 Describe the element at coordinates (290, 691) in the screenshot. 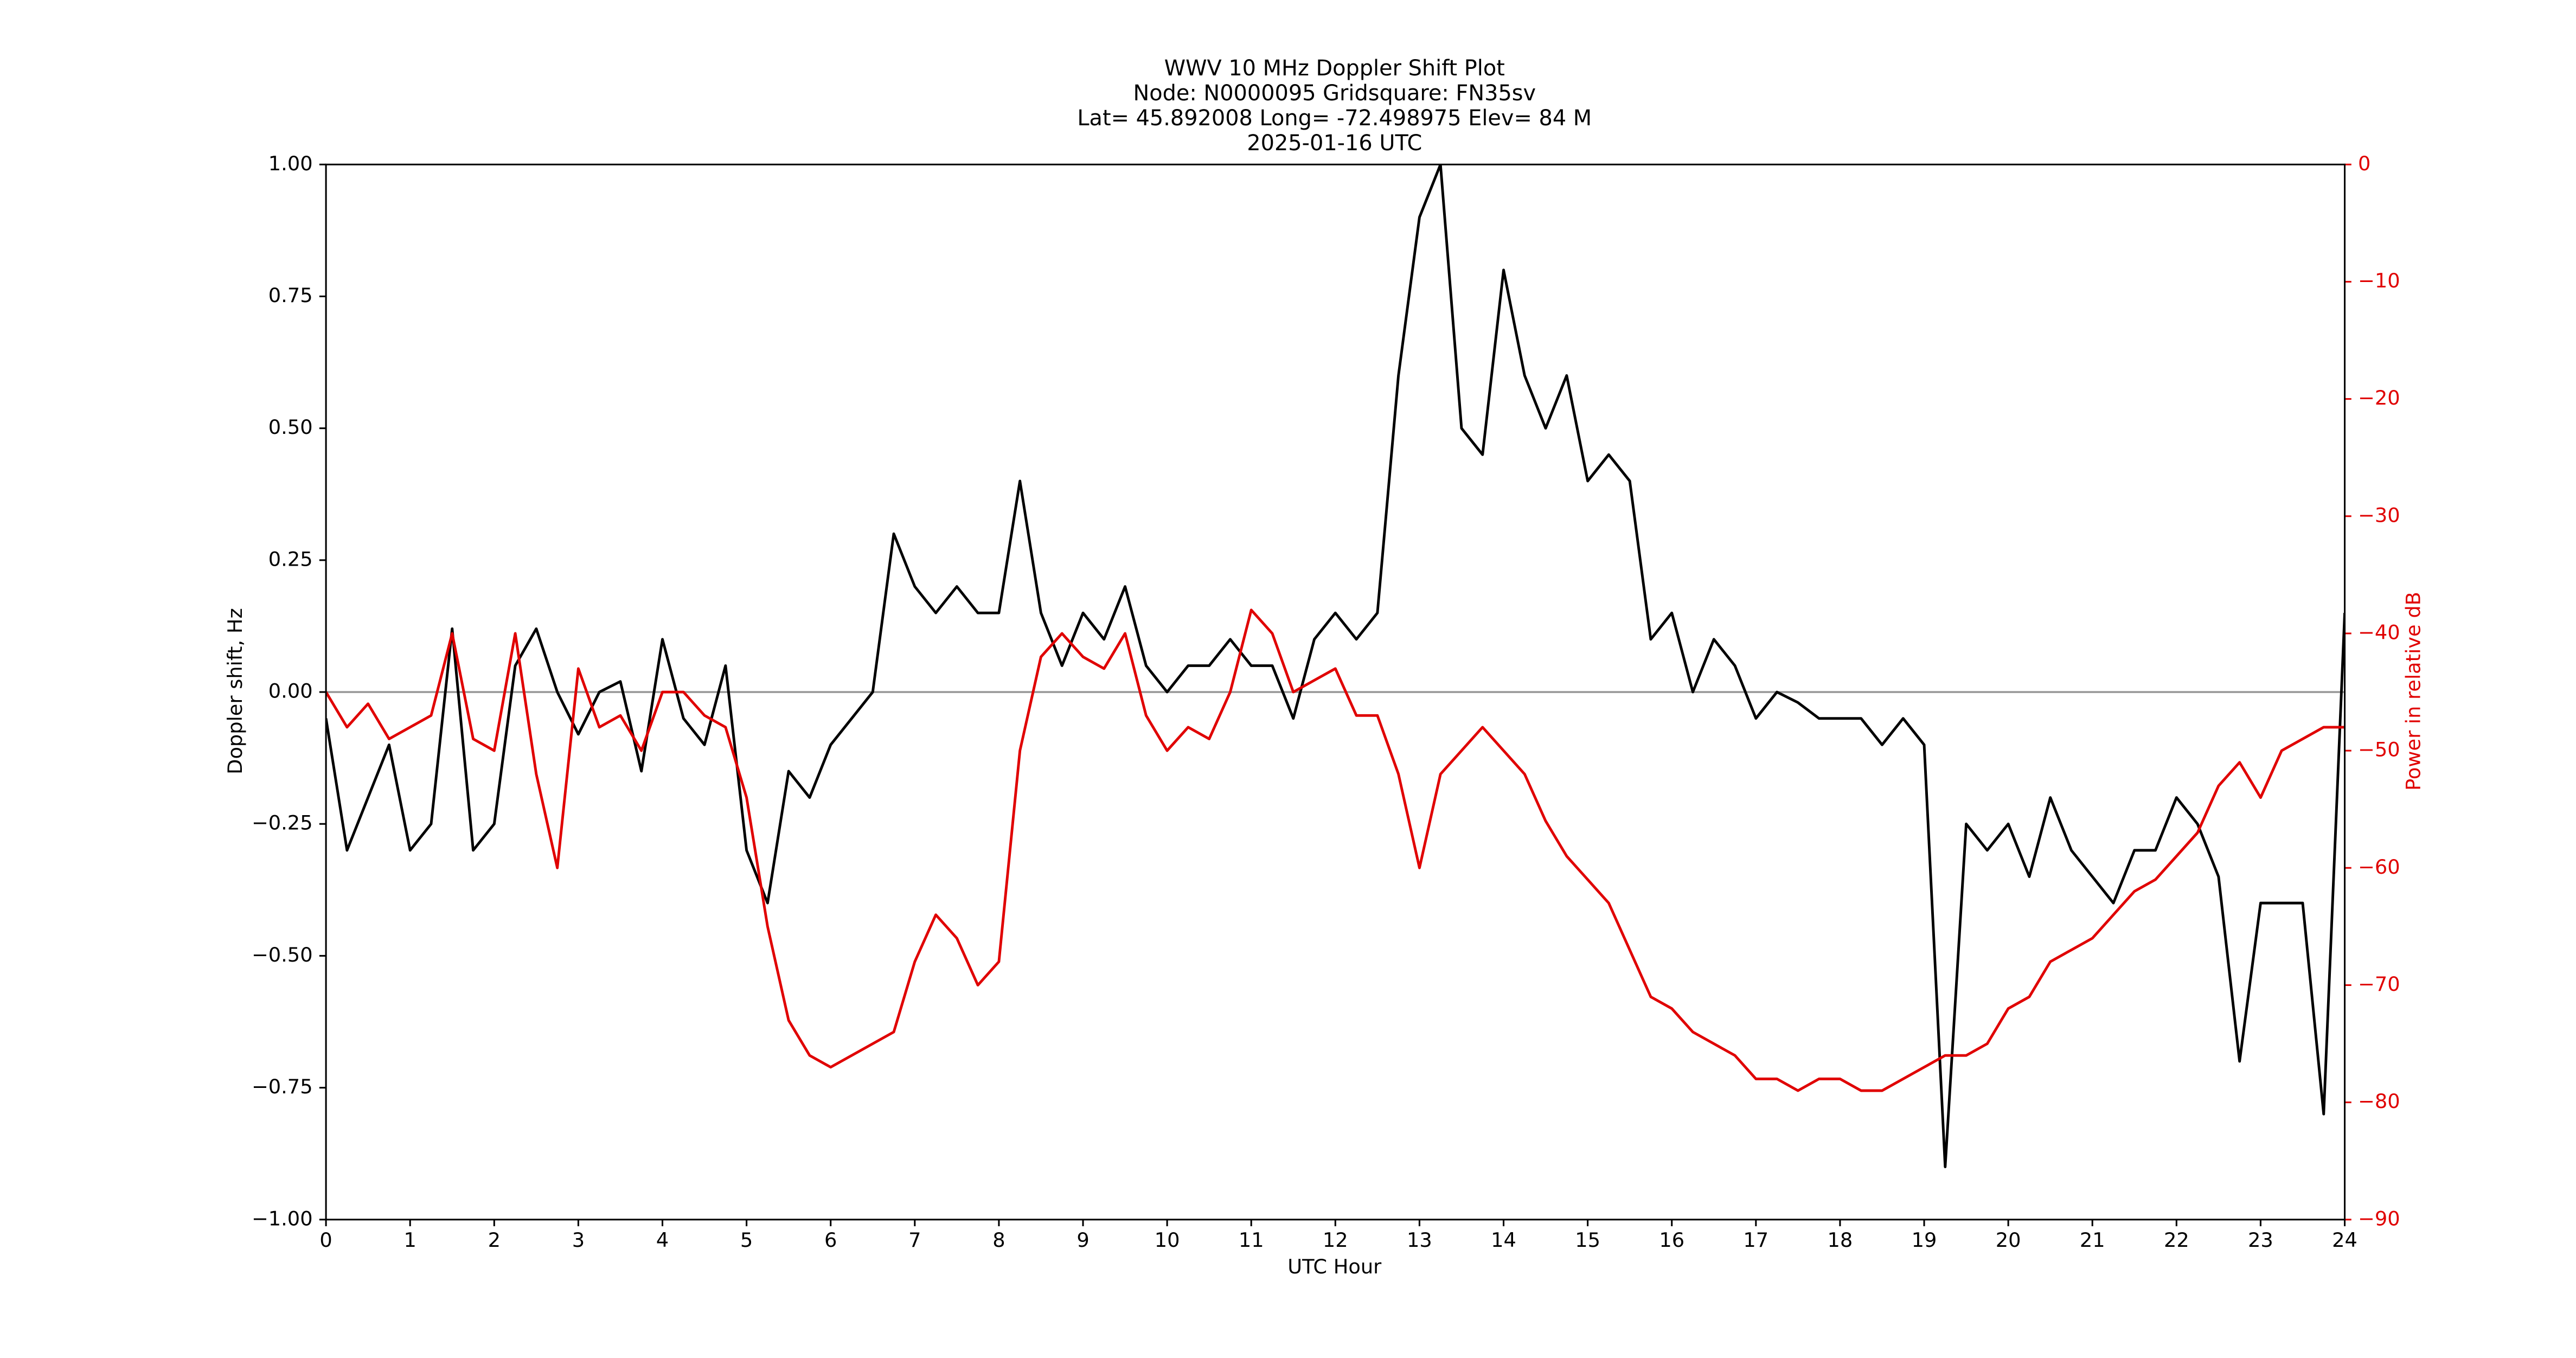

I see `y-tick-label: 0.00` at that location.